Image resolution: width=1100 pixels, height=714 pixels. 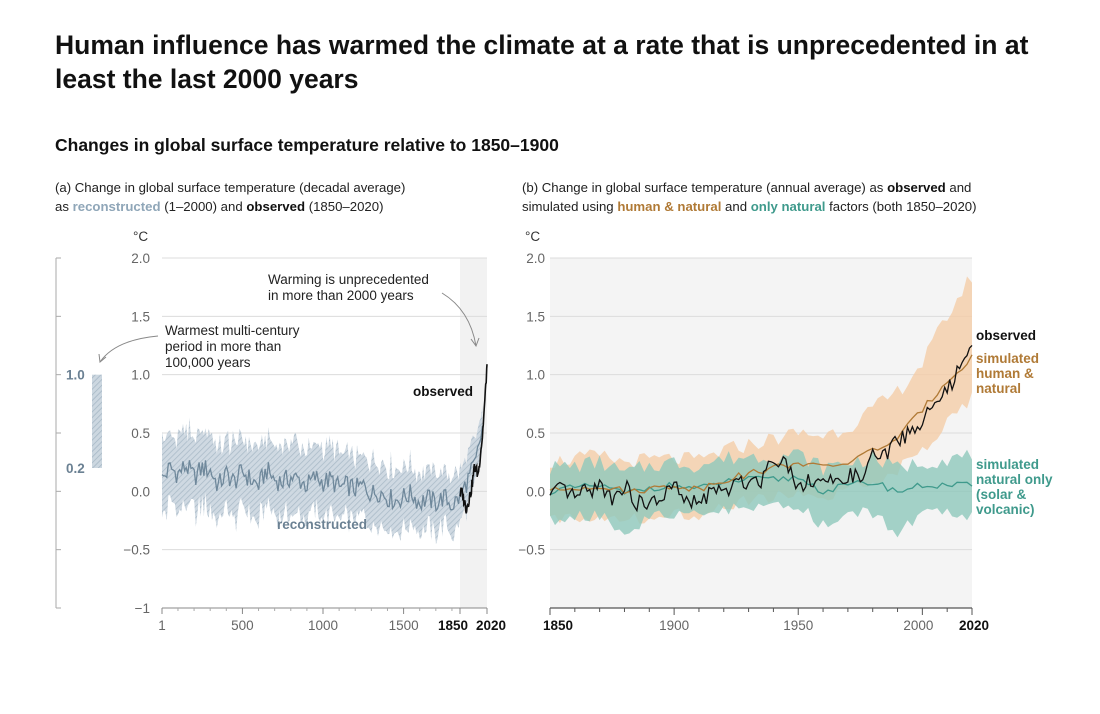 I want to click on panel-b-x-tick-label: 1850, so click(x=558, y=625).